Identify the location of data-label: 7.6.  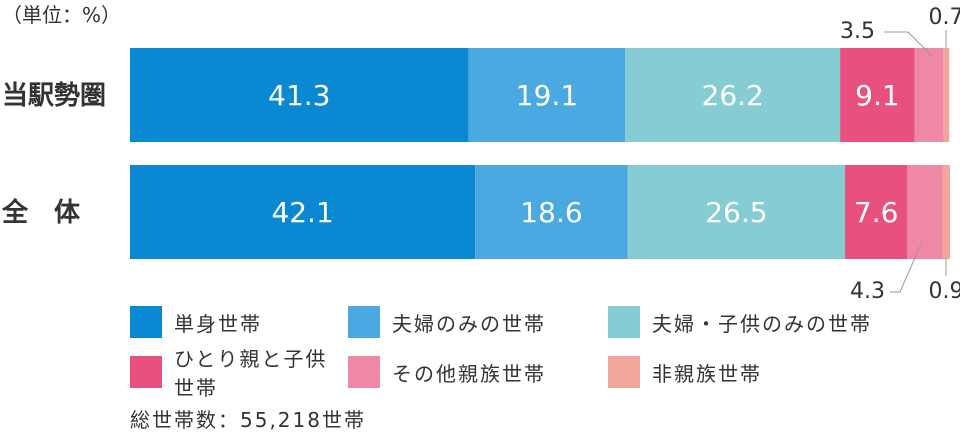
(876, 212).